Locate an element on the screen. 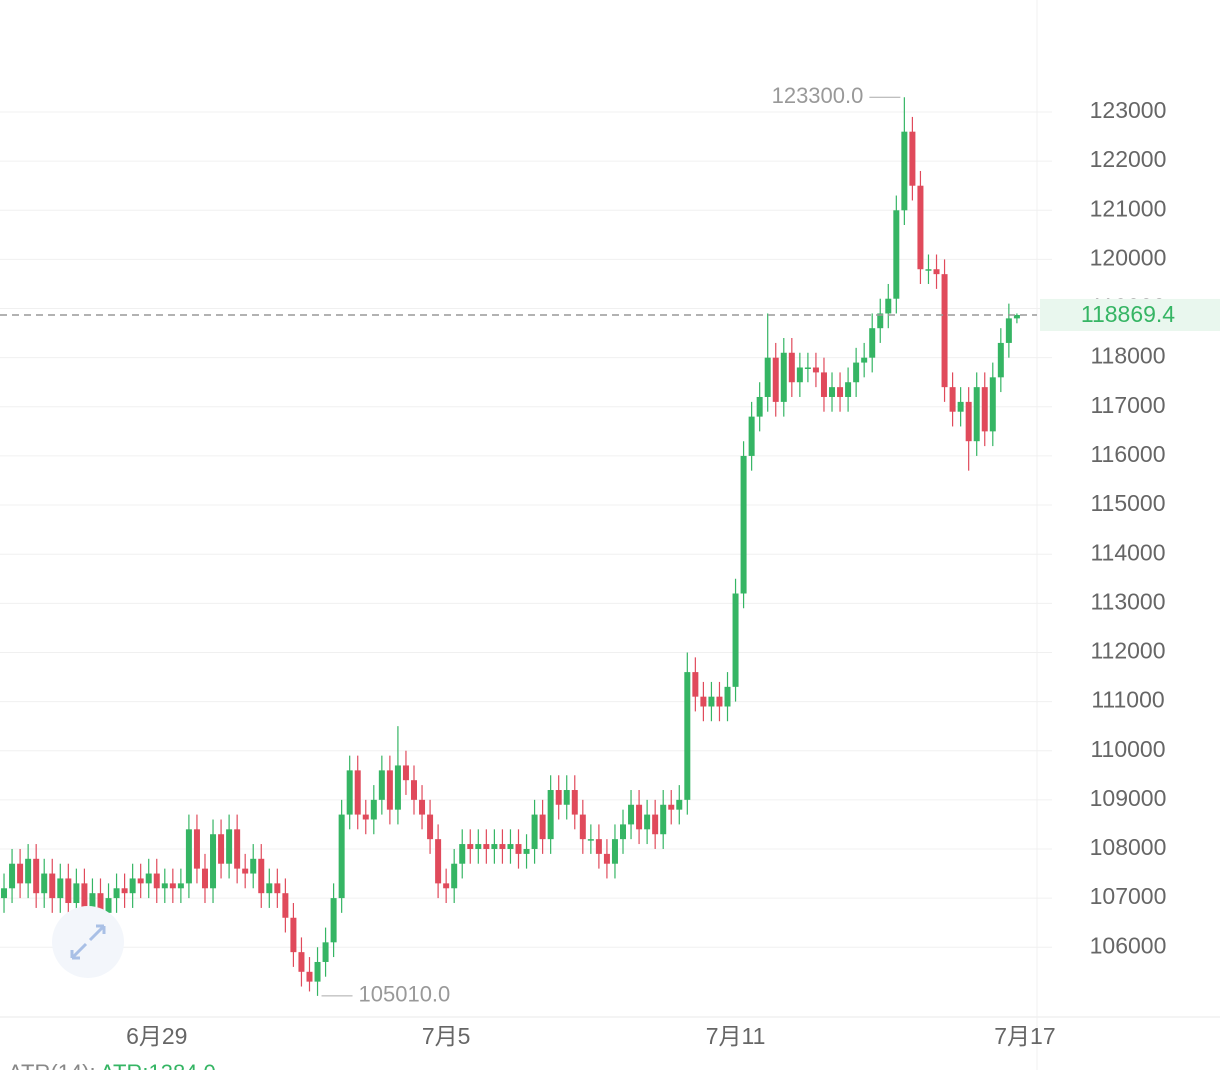 Image resolution: width=1220 pixels, height=1070 pixels. indicator-name: ATR(14): is located at coordinates (52, 1065).